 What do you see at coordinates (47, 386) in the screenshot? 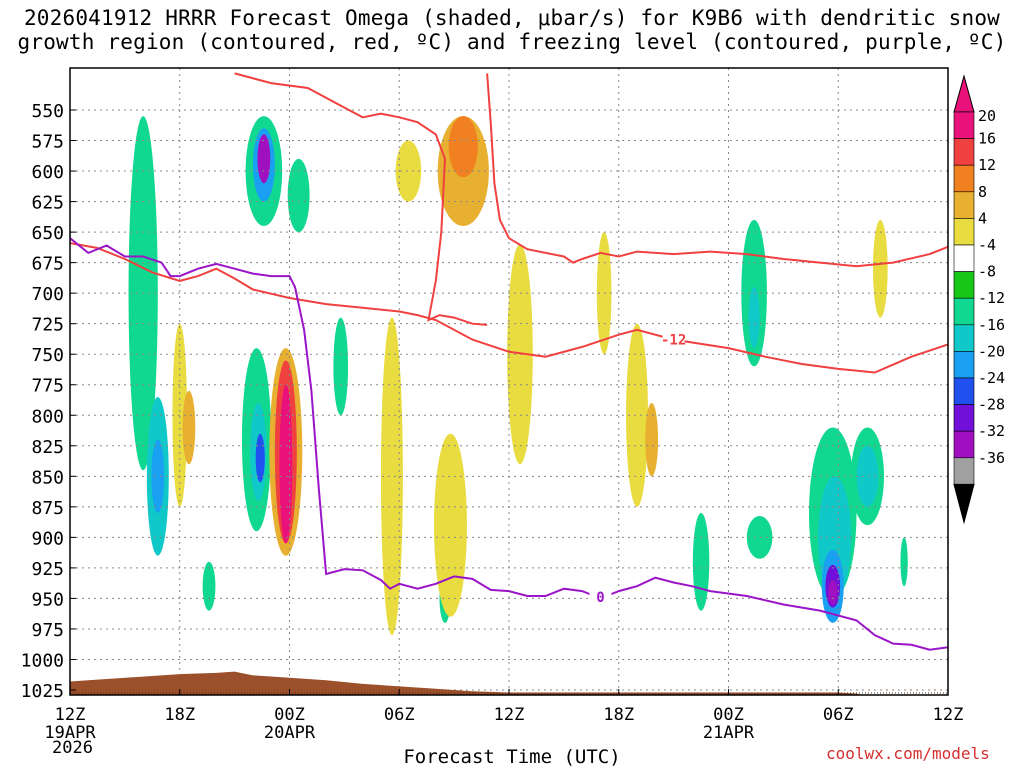
I see `y-tick-label-775: 775` at bounding box center [47, 386].